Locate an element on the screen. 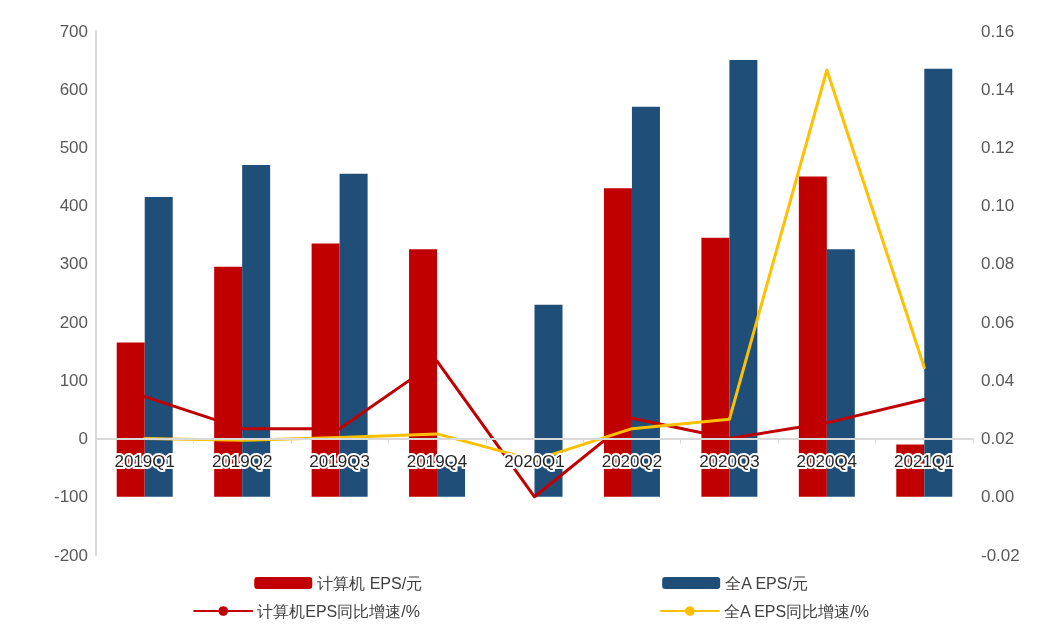  legend-label: 全A EPS同比增速/% is located at coordinates (796, 611).